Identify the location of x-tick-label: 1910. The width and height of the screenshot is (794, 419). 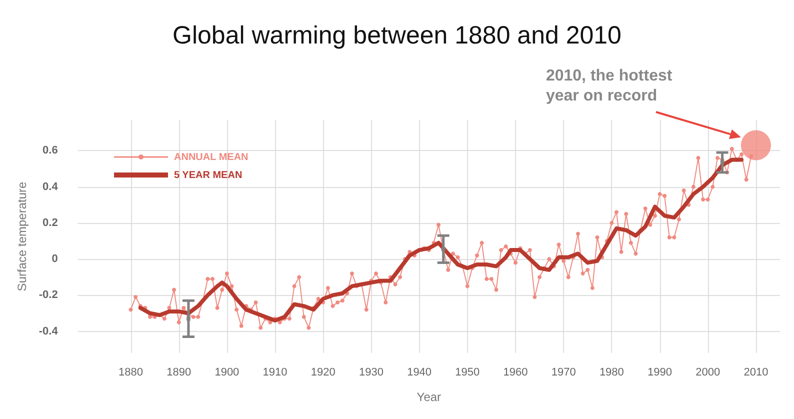
(275, 372).